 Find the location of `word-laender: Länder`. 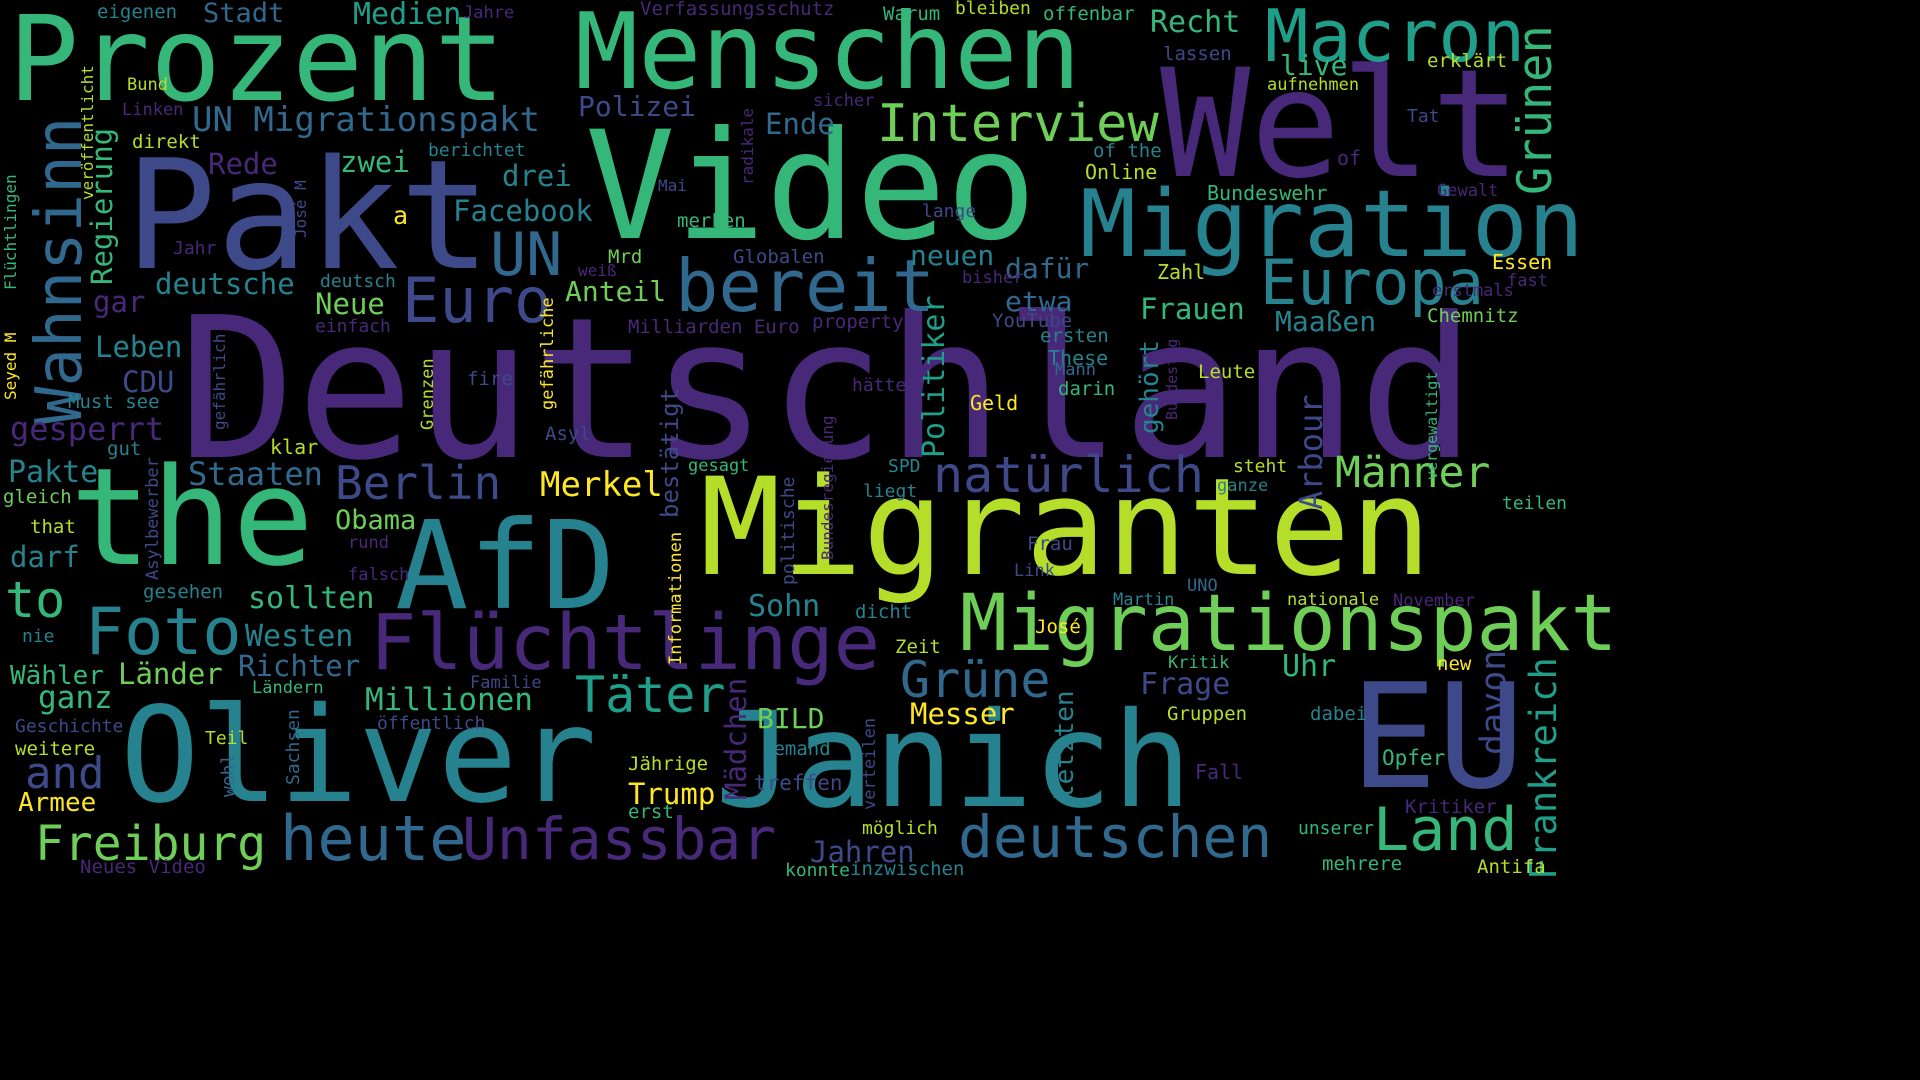

word-laender: Länder is located at coordinates (170, 674).